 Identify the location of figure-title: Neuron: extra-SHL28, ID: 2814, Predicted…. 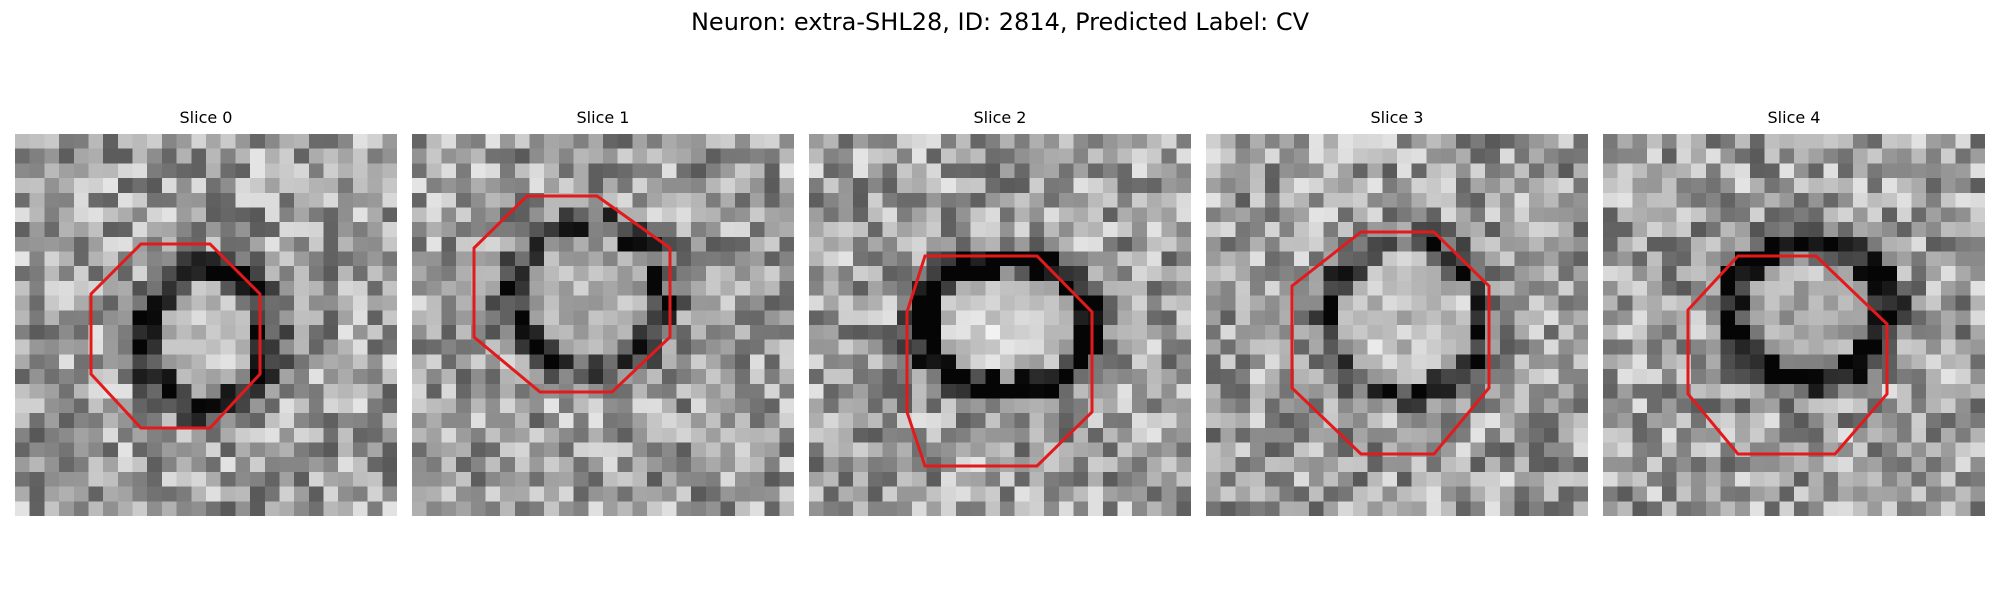
(1000, 22).